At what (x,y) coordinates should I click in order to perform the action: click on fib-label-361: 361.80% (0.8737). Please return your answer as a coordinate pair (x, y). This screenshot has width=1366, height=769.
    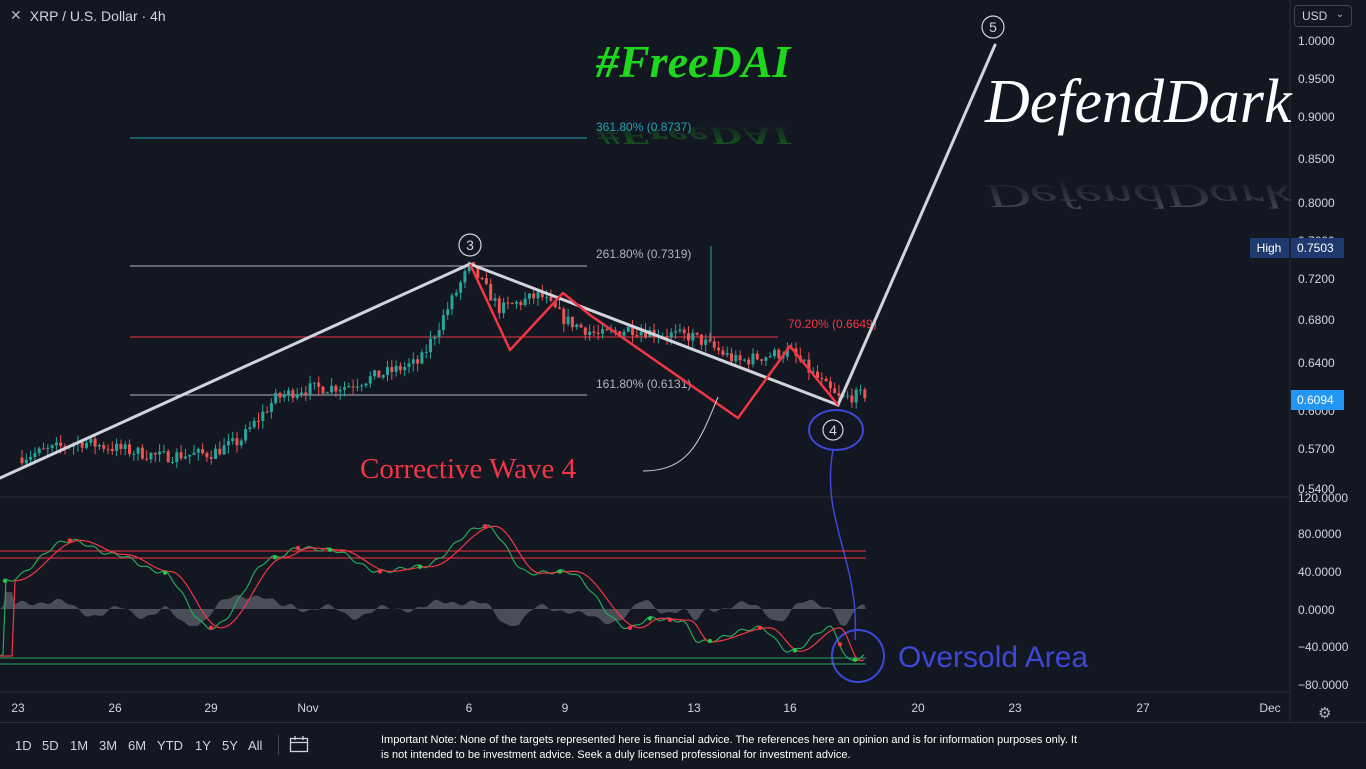
    Looking at the image, I should click on (643, 127).